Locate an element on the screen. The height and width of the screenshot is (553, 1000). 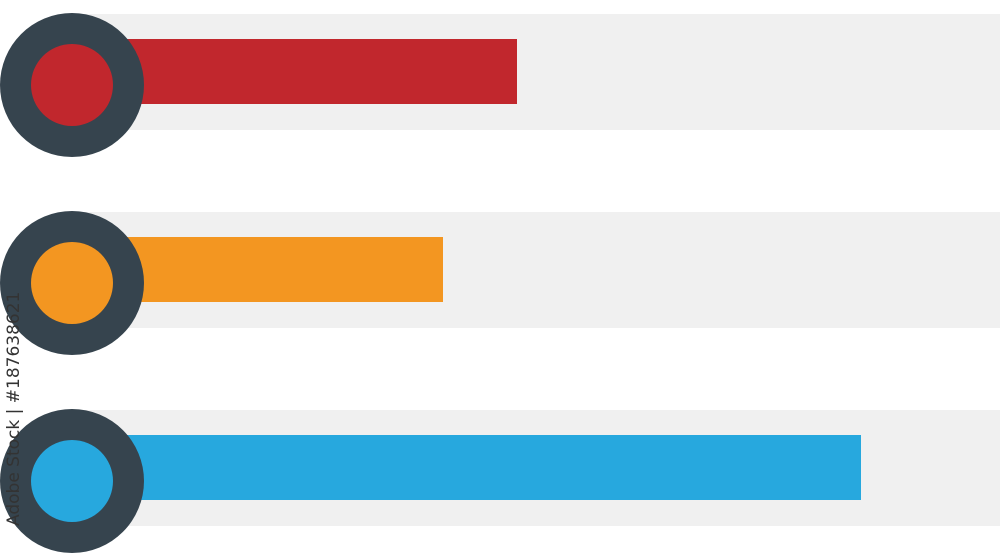
watermark-brand: Adobe Stock is located at coordinates (14, 472).